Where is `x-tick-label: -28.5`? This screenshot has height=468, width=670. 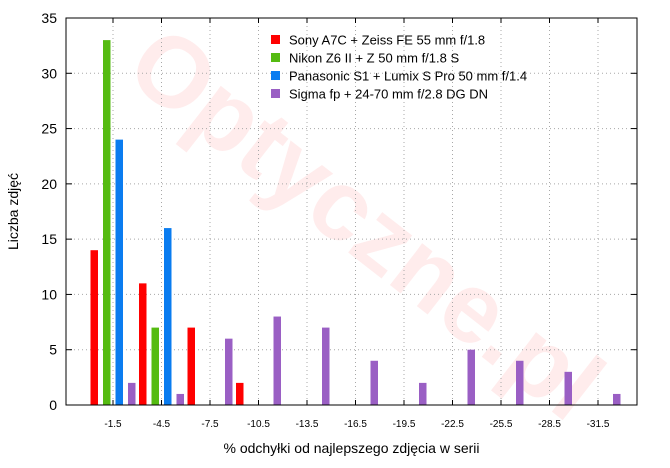
x-tick-label: -28.5 is located at coordinates (549, 424).